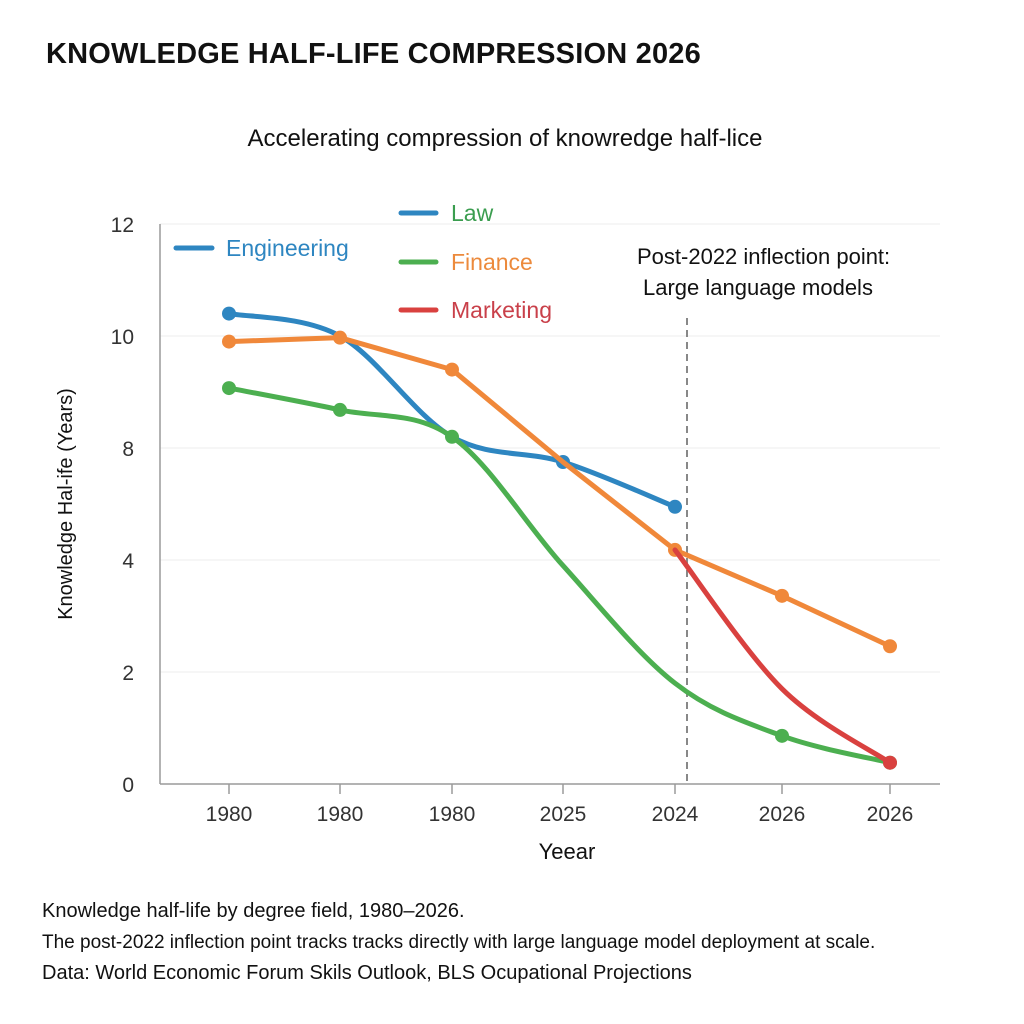 The height and width of the screenshot is (1024, 1024). What do you see at coordinates (675, 814) in the screenshot?
I see `x-tick-label: 2024` at bounding box center [675, 814].